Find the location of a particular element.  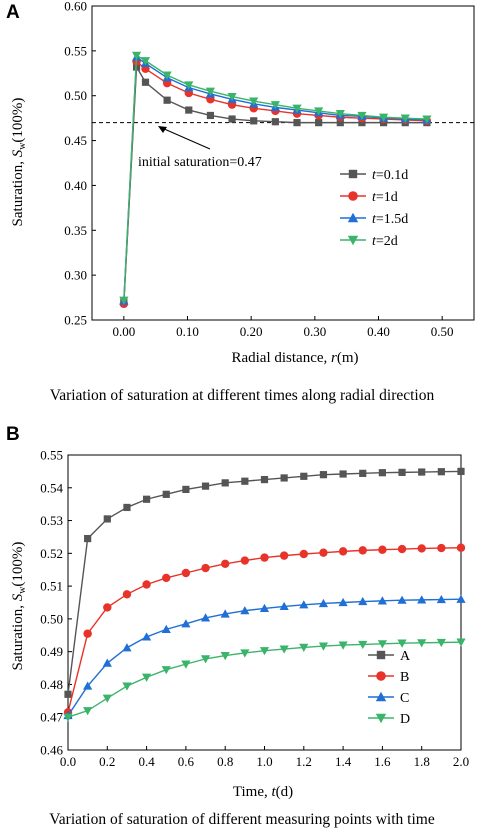

y-tick-label-b: 0.51 is located at coordinates (51, 586).